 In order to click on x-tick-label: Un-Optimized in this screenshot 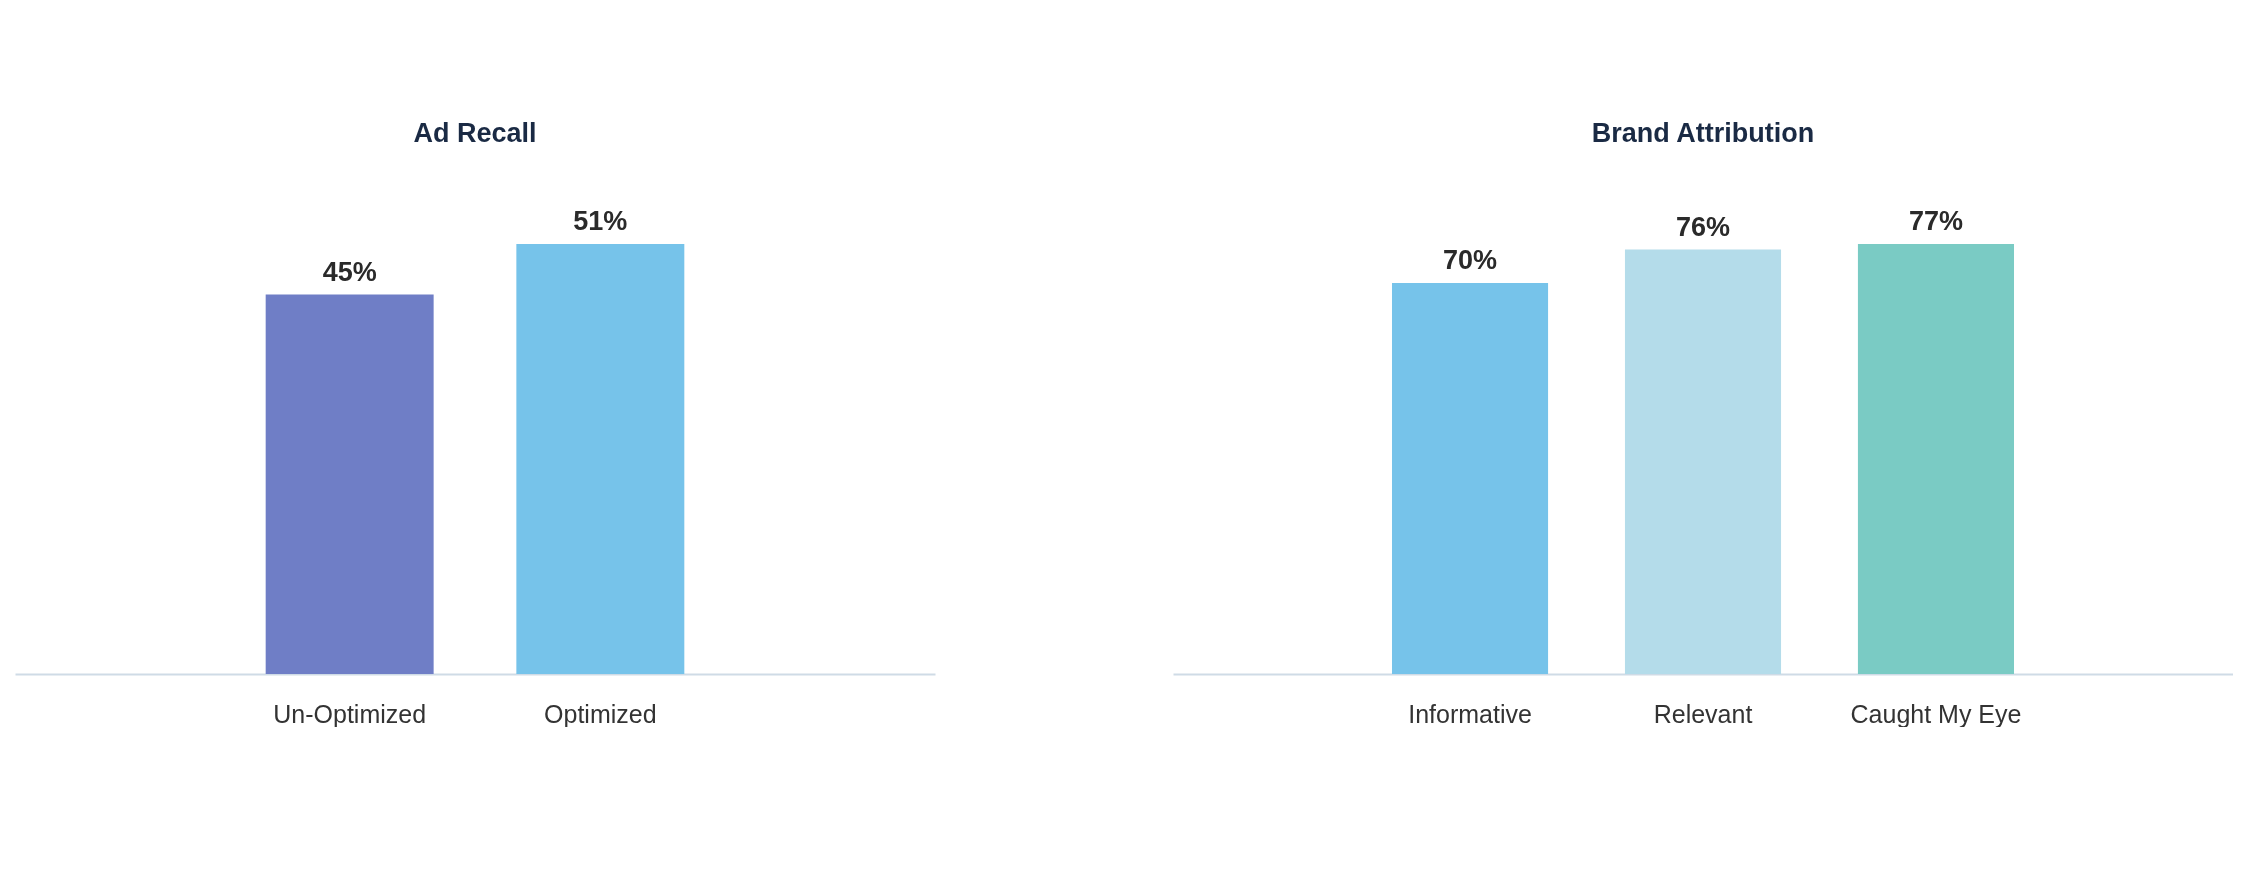, I will do `click(350, 713)`.